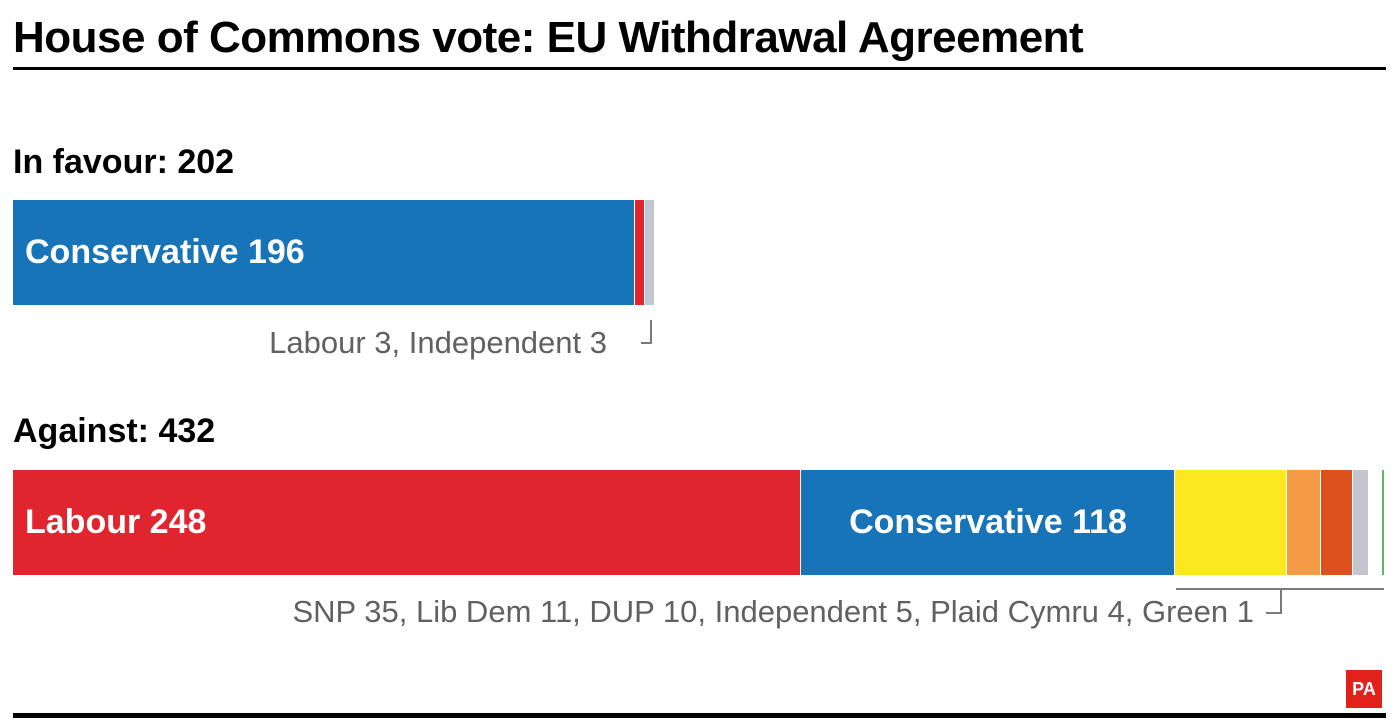 This screenshot has height=723, width=1398. Describe the element at coordinates (1375, 522) in the screenshot. I see `bar-segment-plaid-cymru` at that location.